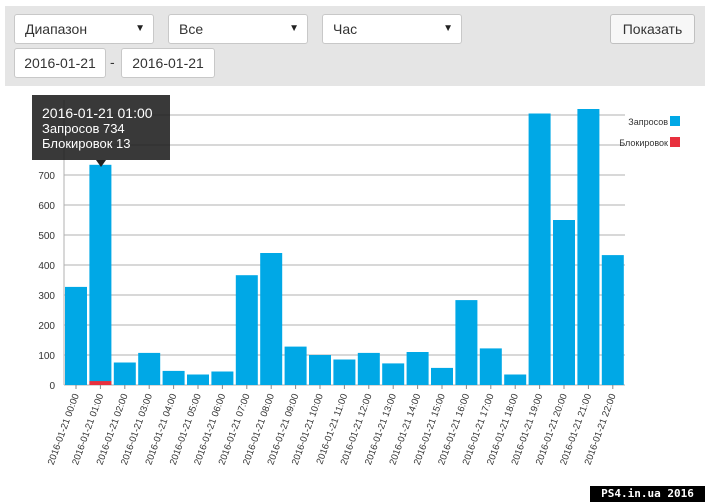  What do you see at coordinates (83, 128) in the screenshot?
I see `tooltip-requests: Запросов 734` at bounding box center [83, 128].